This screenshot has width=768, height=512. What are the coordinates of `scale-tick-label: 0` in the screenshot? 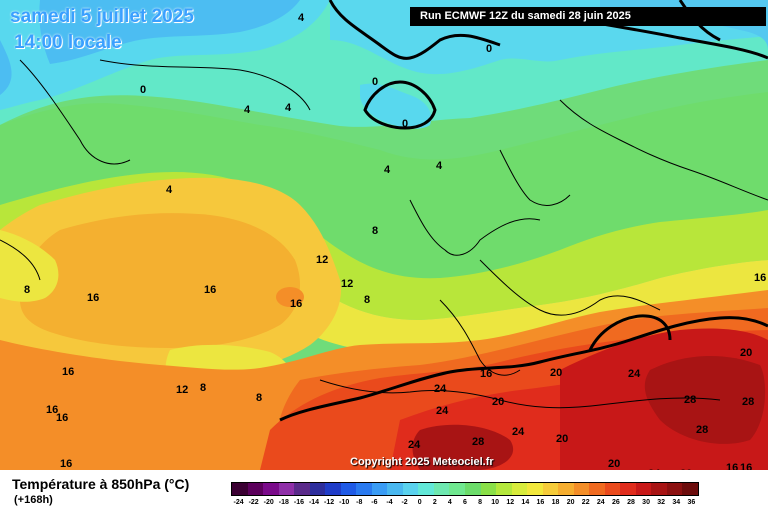 It's located at (419, 502).